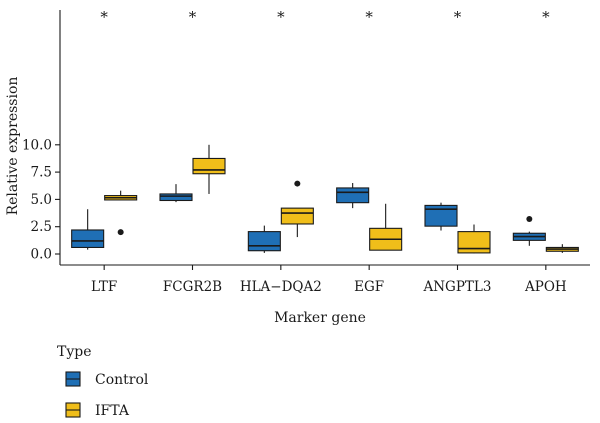 This screenshot has width=600, height=423. What do you see at coordinates (546, 17) in the screenshot?
I see `significance-marker-apoh: *` at bounding box center [546, 17].